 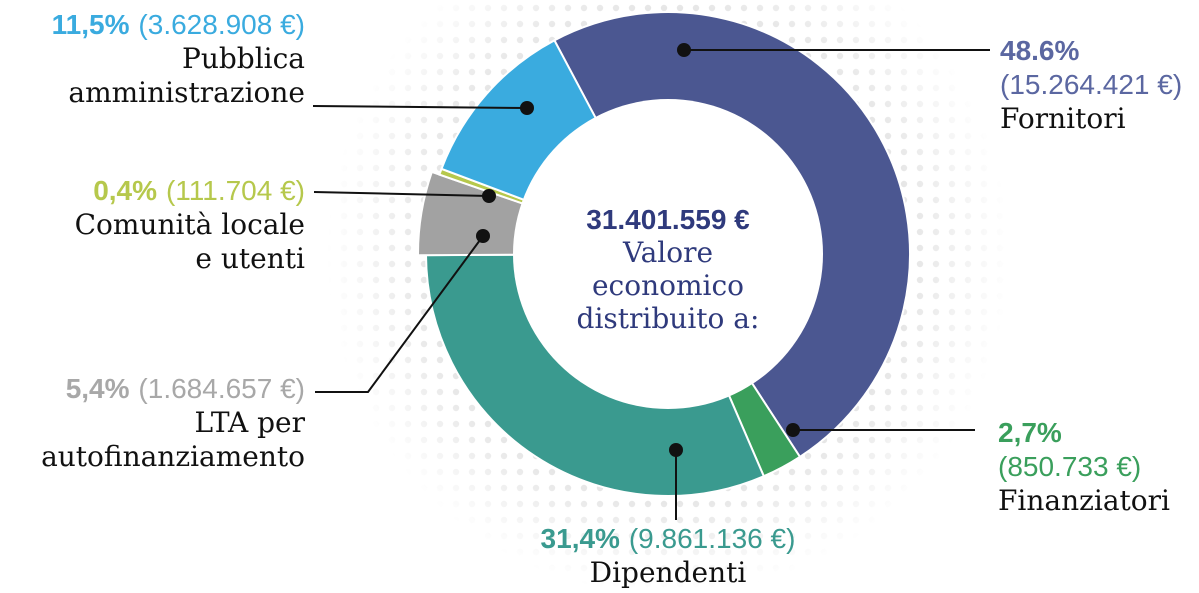 What do you see at coordinates (1070, 466) in the screenshot?
I see `amount-label: (850.733 €)` at bounding box center [1070, 466].